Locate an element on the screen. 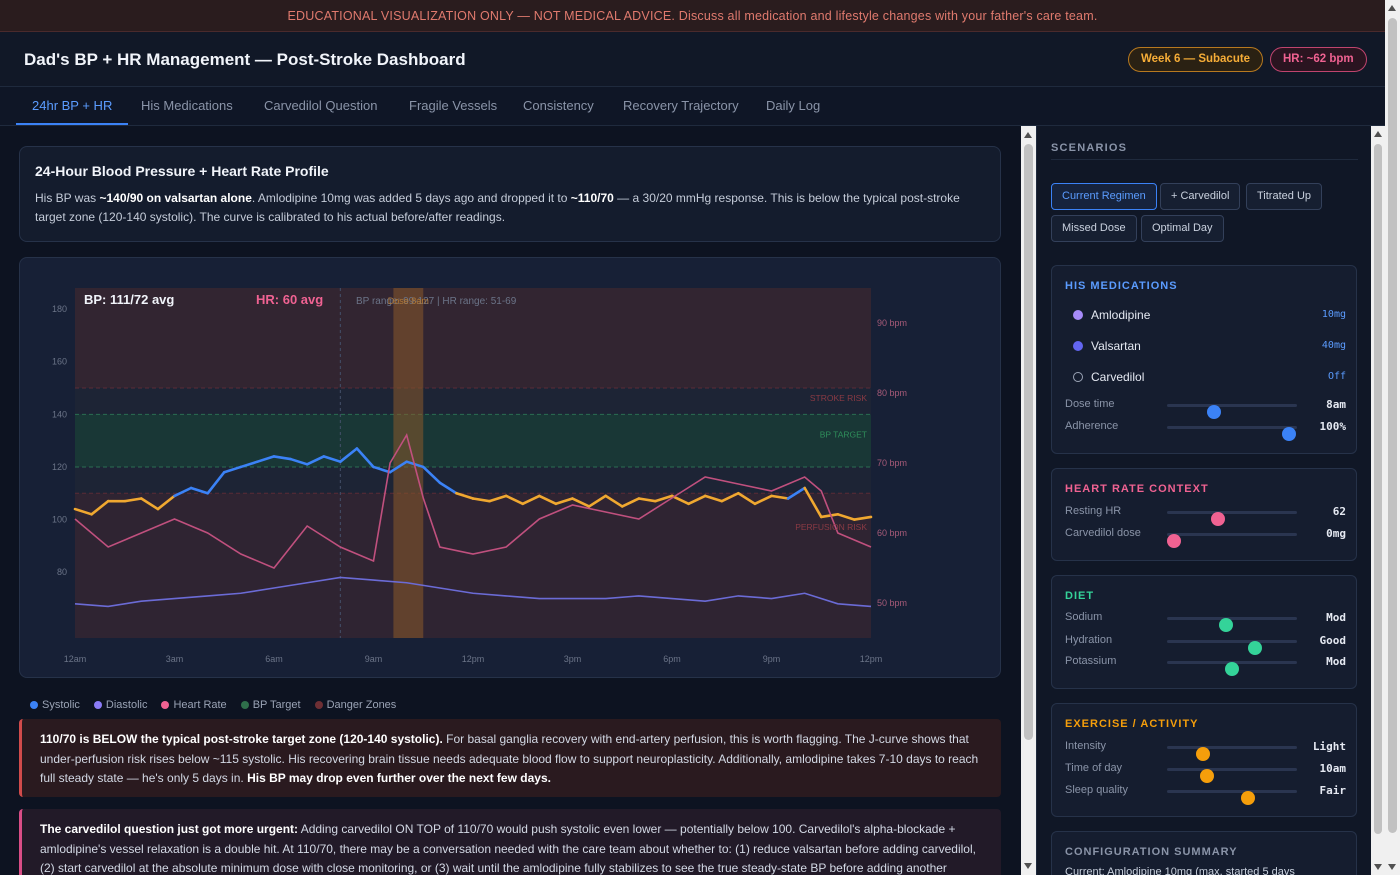 This screenshot has height=875, width=1400. hr-tick-label: 80 bpm is located at coordinates (892, 393).